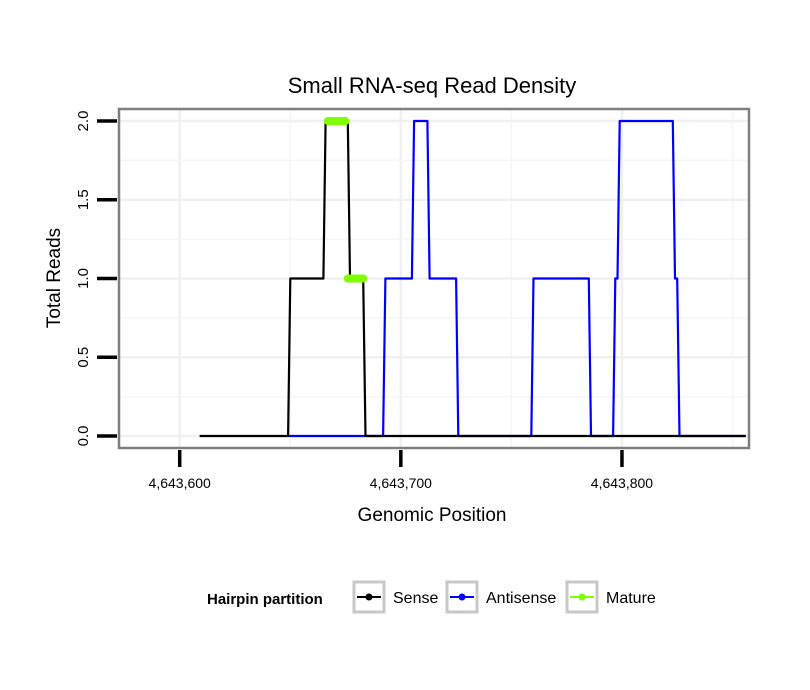 The height and width of the screenshot is (690, 810). I want to click on legend-label-antisense: Antisense, so click(521, 598).